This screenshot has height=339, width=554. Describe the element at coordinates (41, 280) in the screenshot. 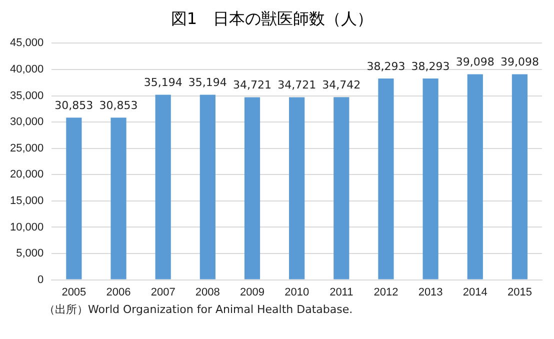

I see `y-tick-label: 0` at that location.